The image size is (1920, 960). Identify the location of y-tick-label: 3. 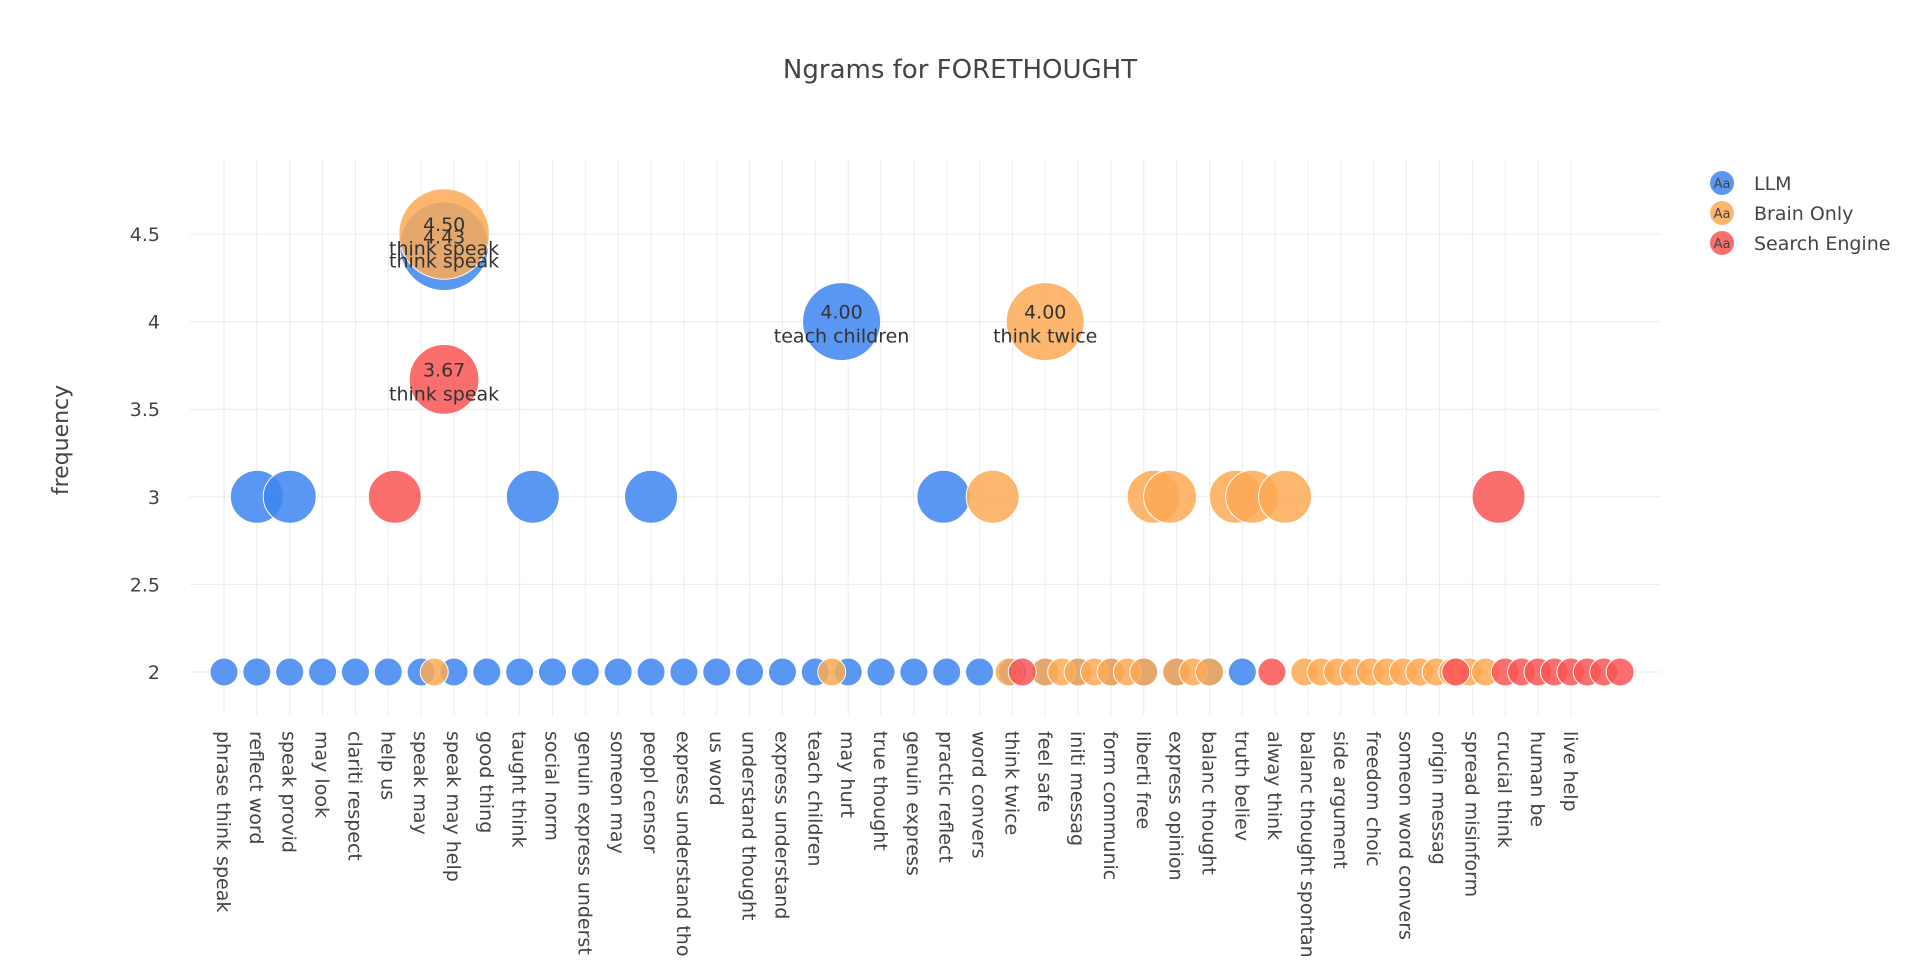
(154, 498).